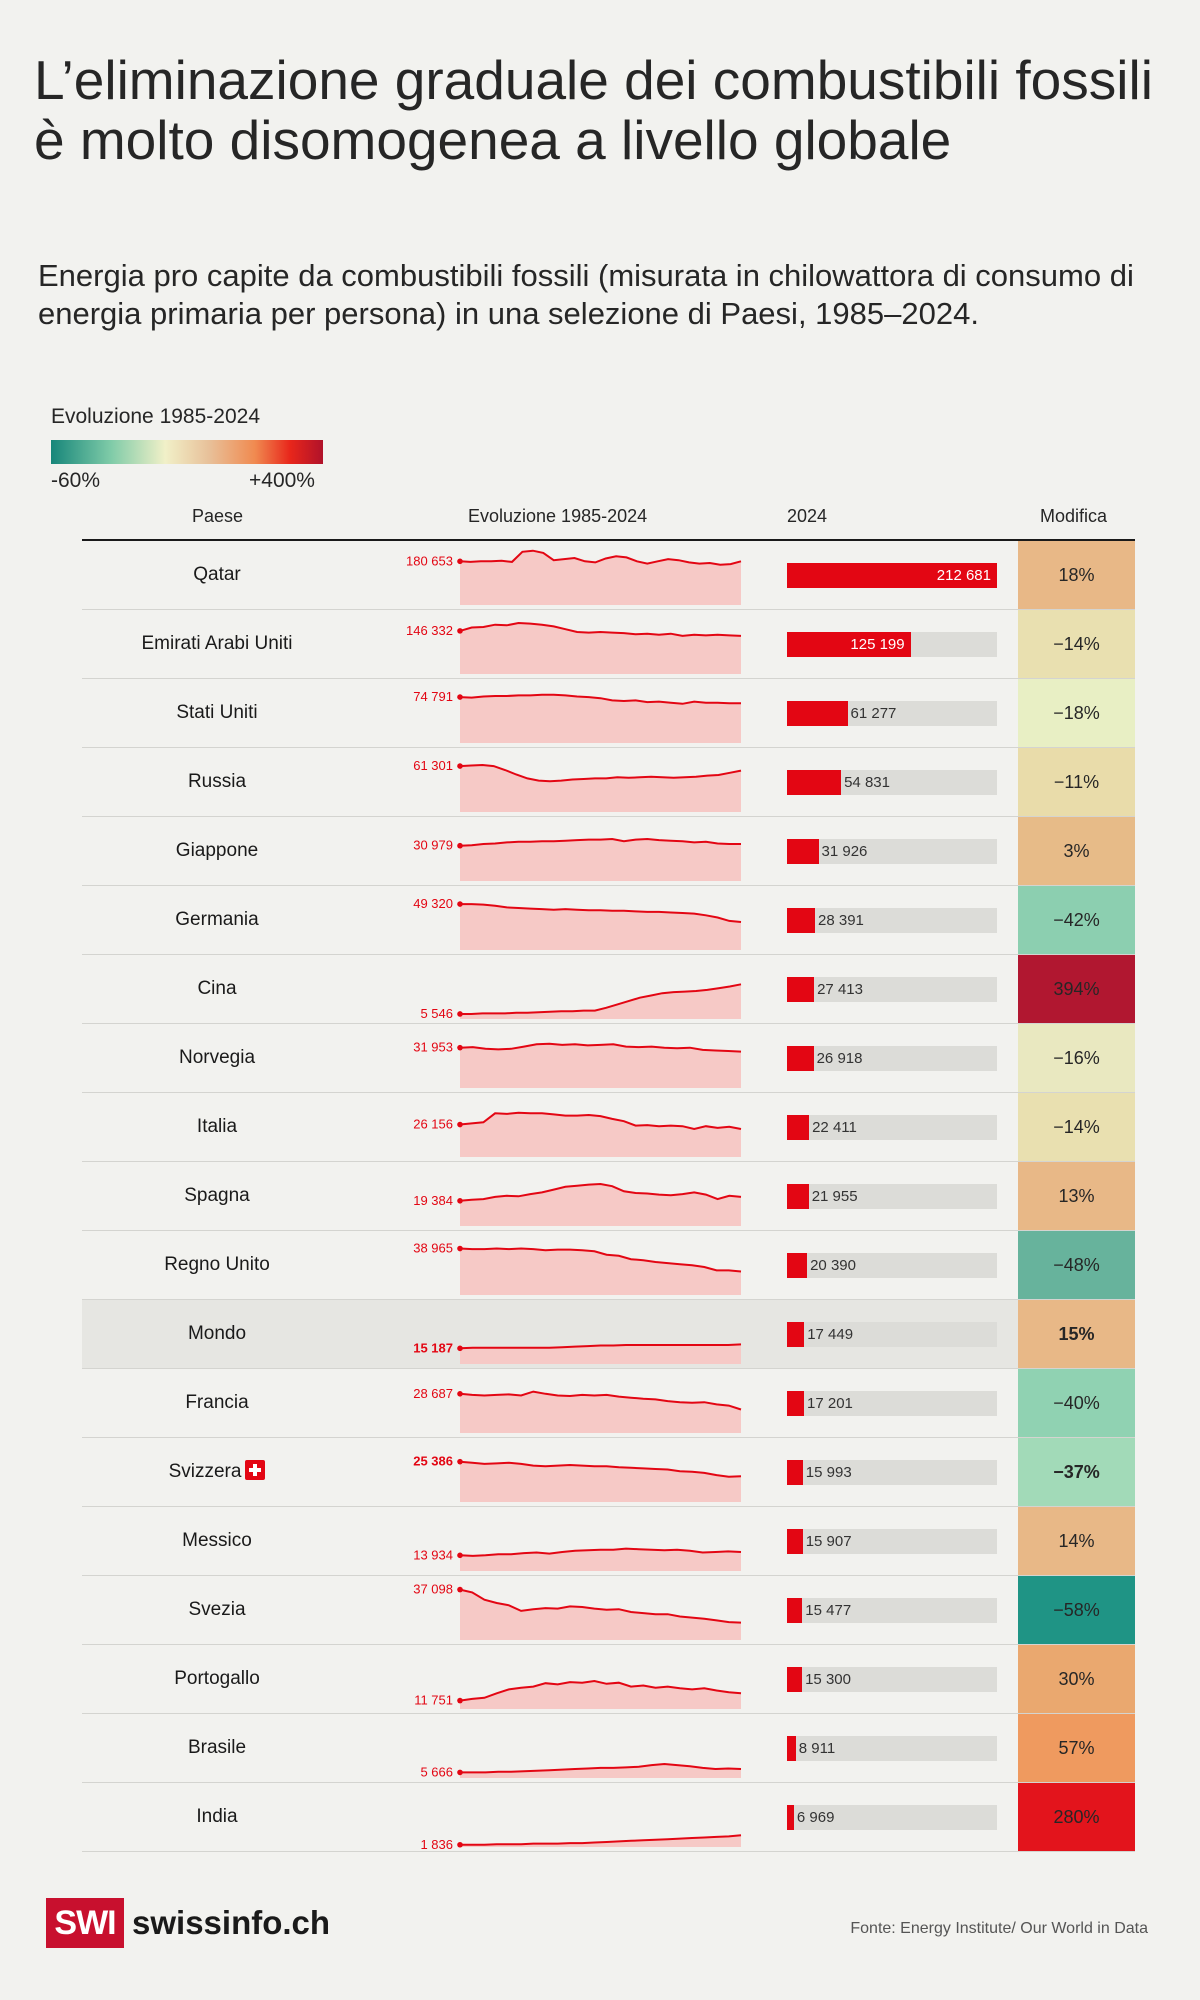  What do you see at coordinates (577, 1064) in the screenshot?
I see `sparkline-norvegia: 31 953` at bounding box center [577, 1064].